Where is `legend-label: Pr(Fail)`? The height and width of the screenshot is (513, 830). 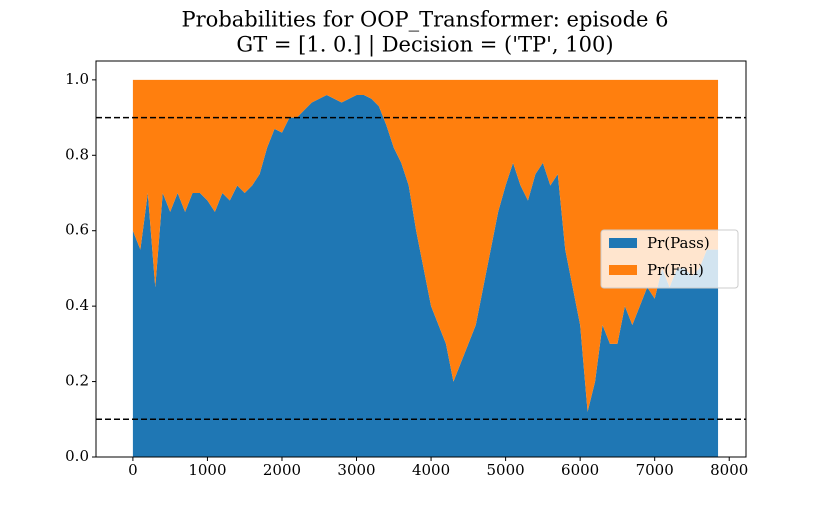 legend-label: Pr(Fail) is located at coordinates (675, 270).